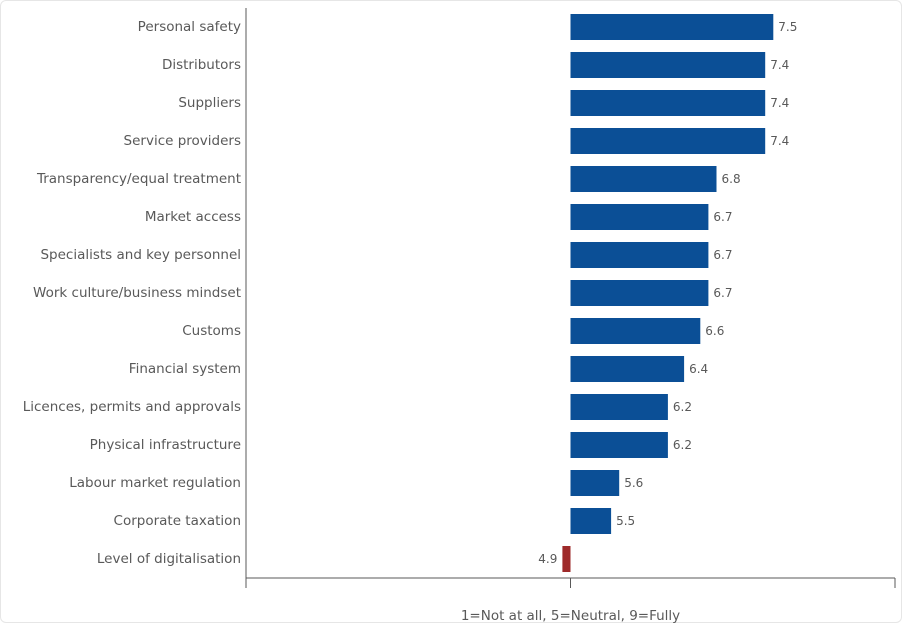 The height and width of the screenshot is (625, 904). Describe the element at coordinates (731, 179) in the screenshot. I see `value-label: 6.8` at that location.